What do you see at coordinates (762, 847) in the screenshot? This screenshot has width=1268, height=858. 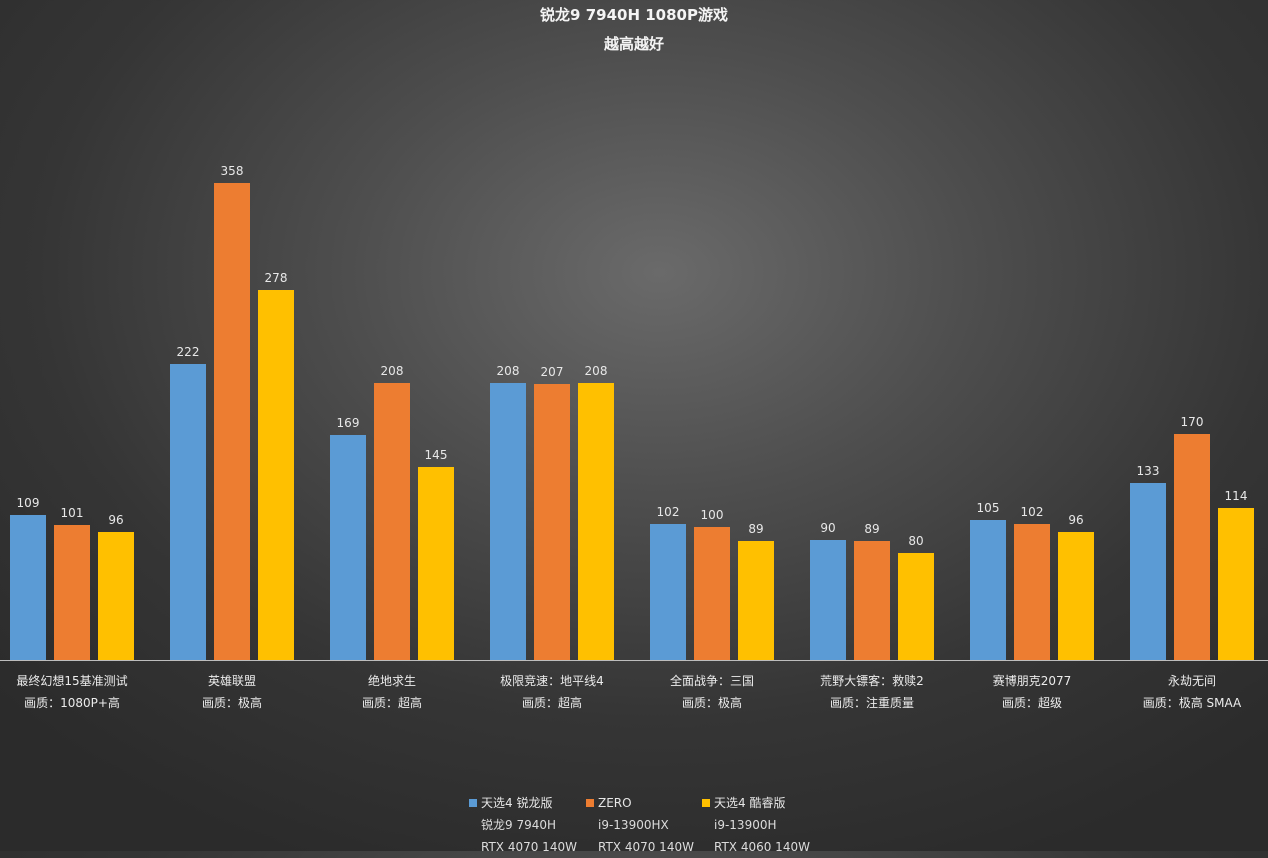 I see `legend-gpu: RTX 4060 140W` at bounding box center [762, 847].